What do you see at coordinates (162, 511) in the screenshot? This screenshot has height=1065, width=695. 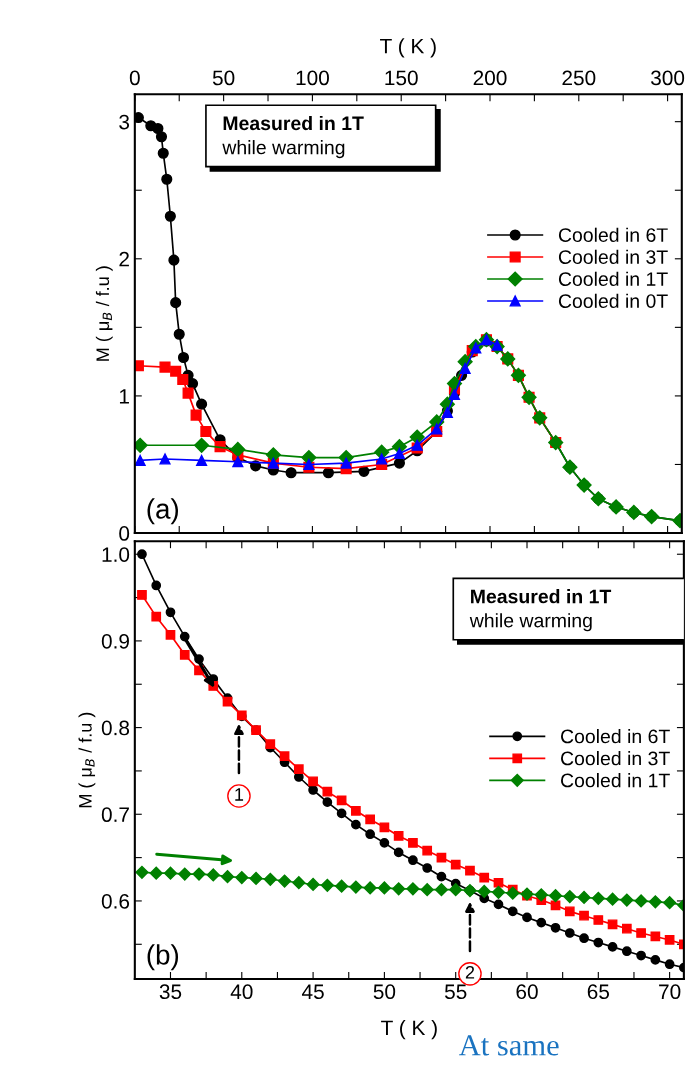 I see `annotation: (a)` at bounding box center [162, 511].